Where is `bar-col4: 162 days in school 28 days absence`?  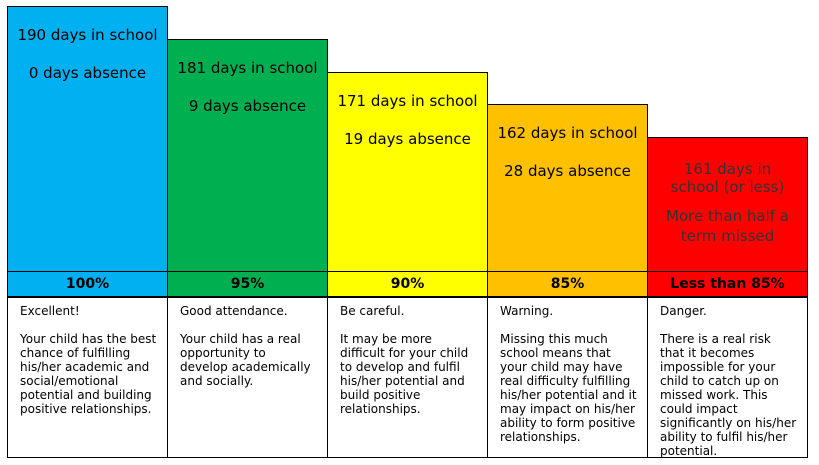
bar-col4: 162 days in school 28 days absence is located at coordinates (567, 188).